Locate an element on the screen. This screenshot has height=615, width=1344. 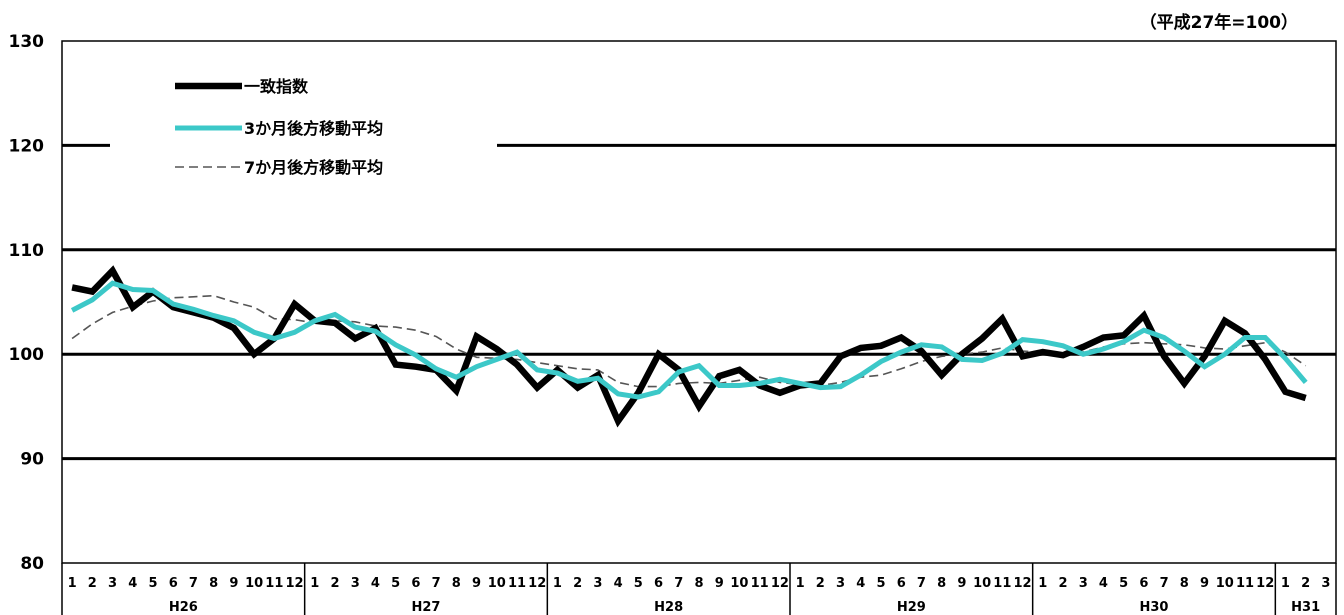
legend-label-0: 一致指数 is located at coordinates (276, 86).